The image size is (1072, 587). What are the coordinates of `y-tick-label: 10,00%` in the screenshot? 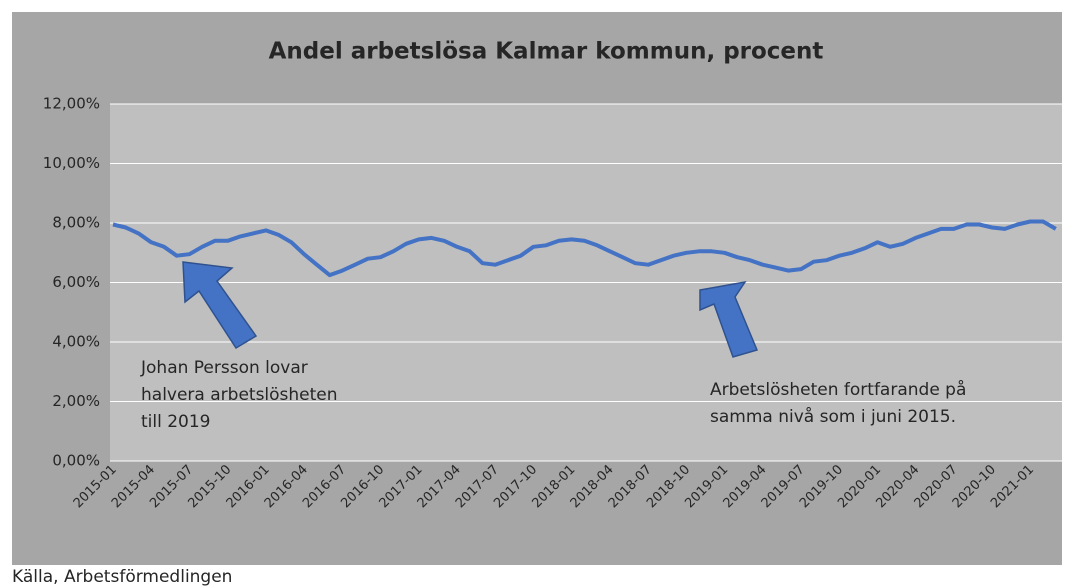 It's located at (71, 163).